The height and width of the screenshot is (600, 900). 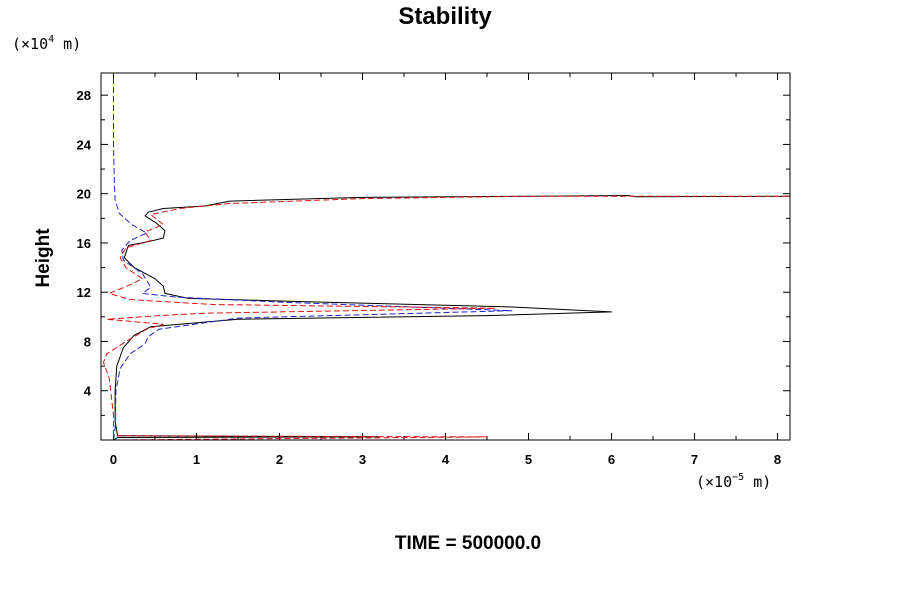 I want to click on y-unit-label: (×104 m), so click(x=46, y=43).